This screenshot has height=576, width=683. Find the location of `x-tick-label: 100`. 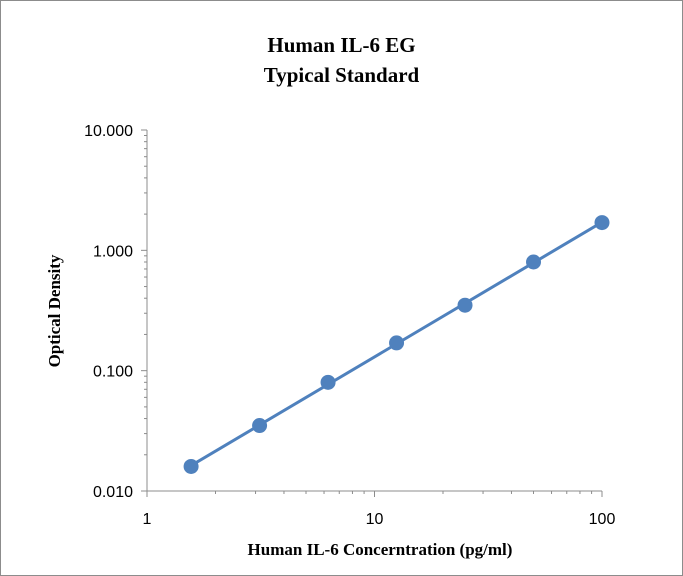

x-tick-label: 100 is located at coordinates (602, 519).